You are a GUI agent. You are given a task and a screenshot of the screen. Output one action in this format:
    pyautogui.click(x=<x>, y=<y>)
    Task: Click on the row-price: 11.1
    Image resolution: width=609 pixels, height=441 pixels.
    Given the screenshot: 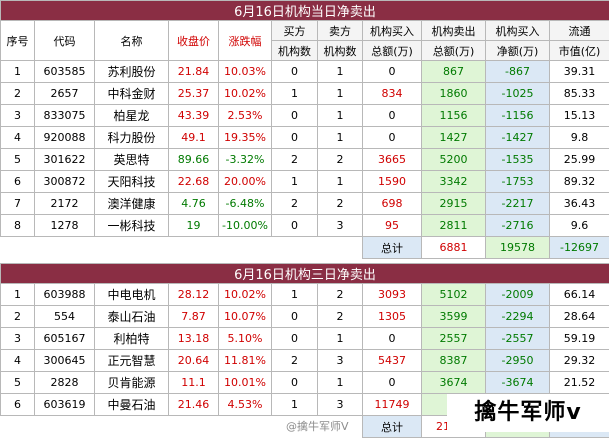 What is the action you would take?
    pyautogui.click(x=193, y=382)
    